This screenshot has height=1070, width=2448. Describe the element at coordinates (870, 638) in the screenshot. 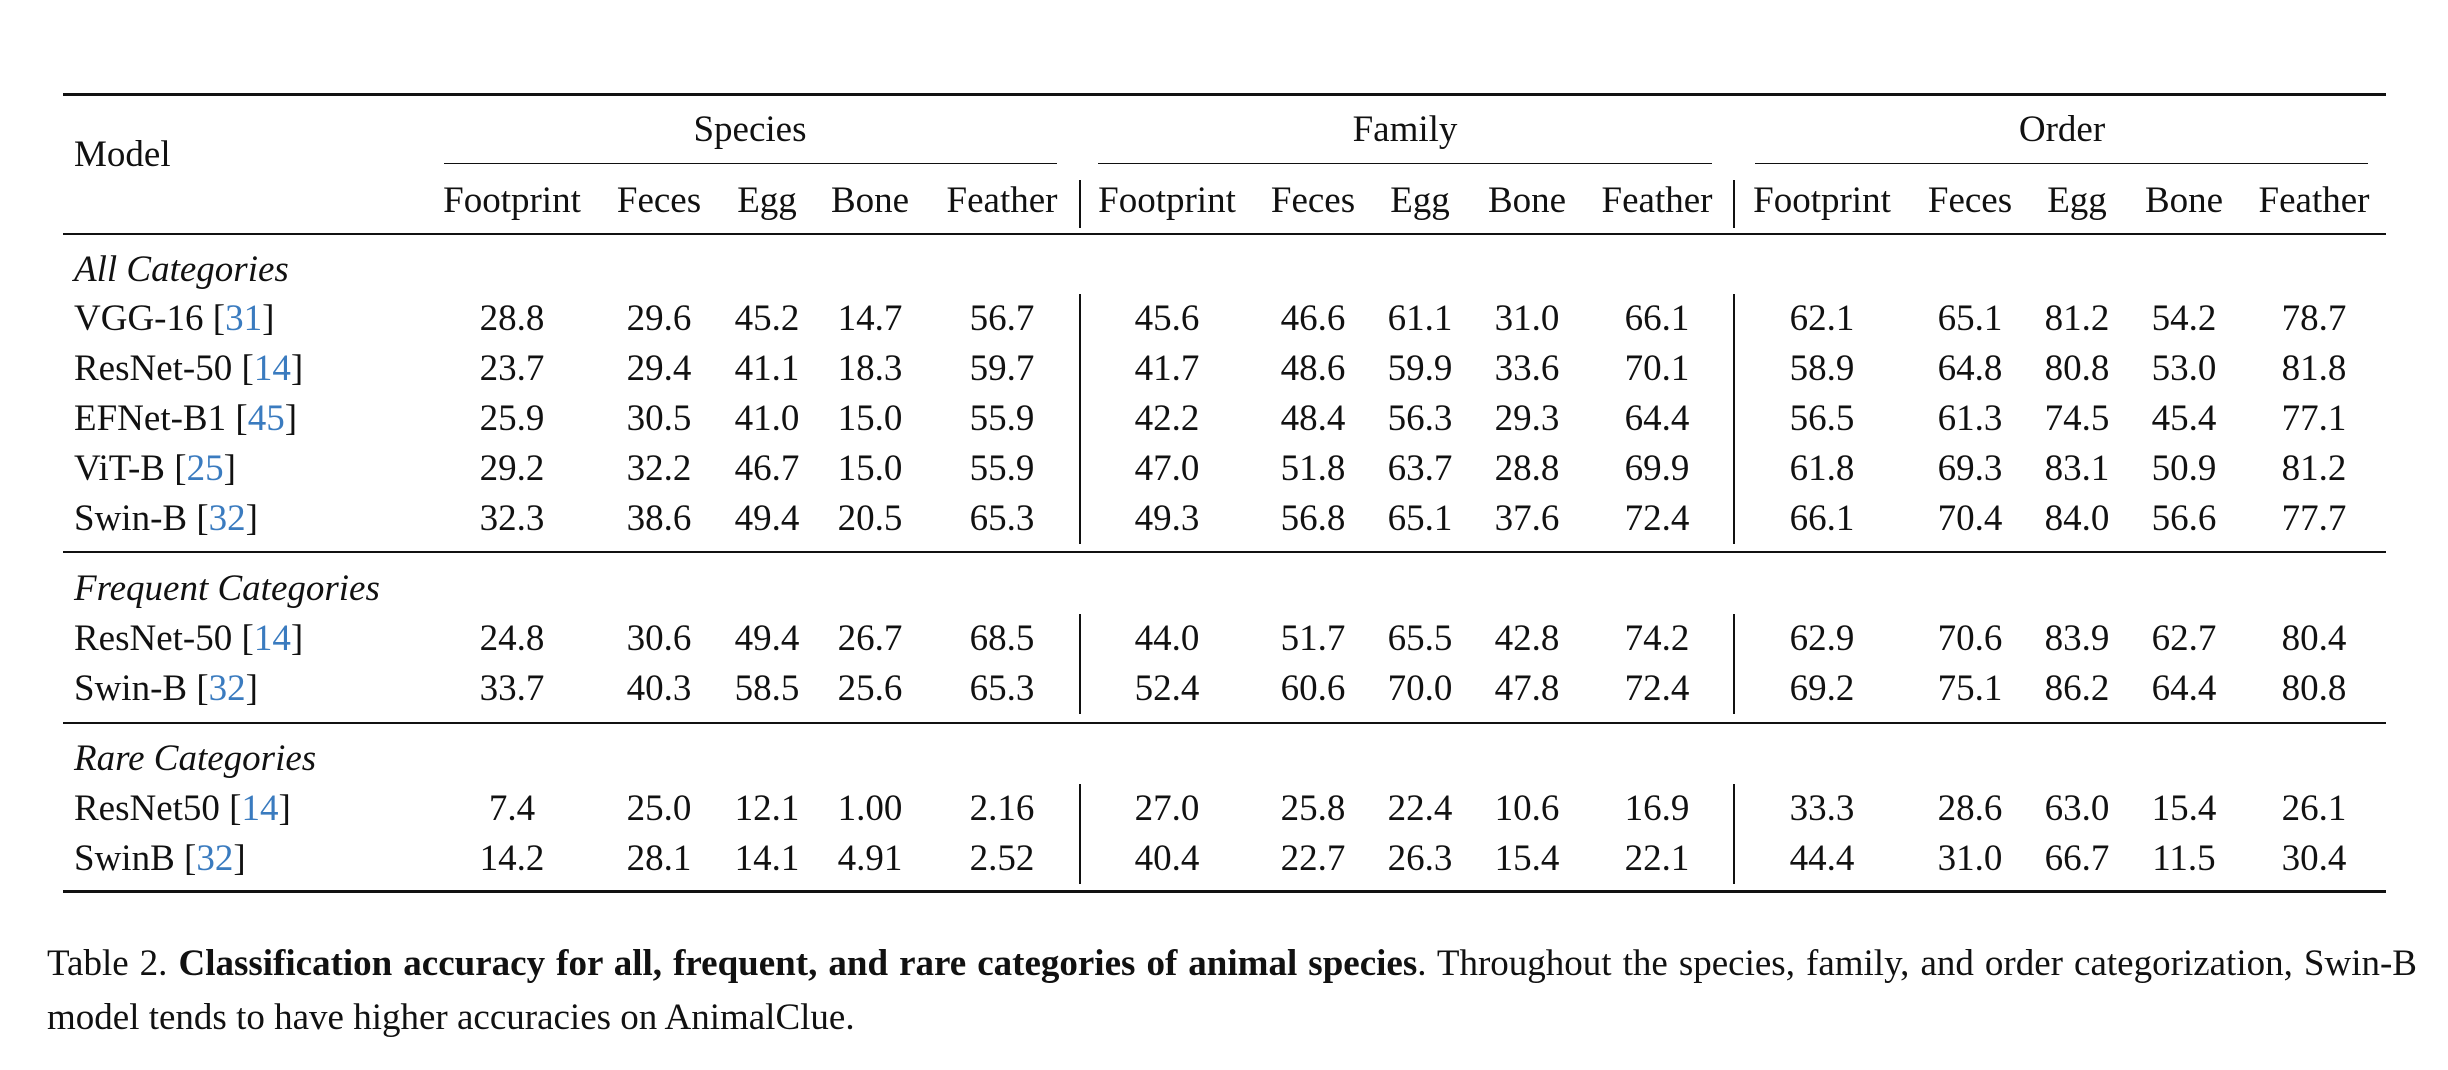

I see `table-cell: 26.7` at that location.